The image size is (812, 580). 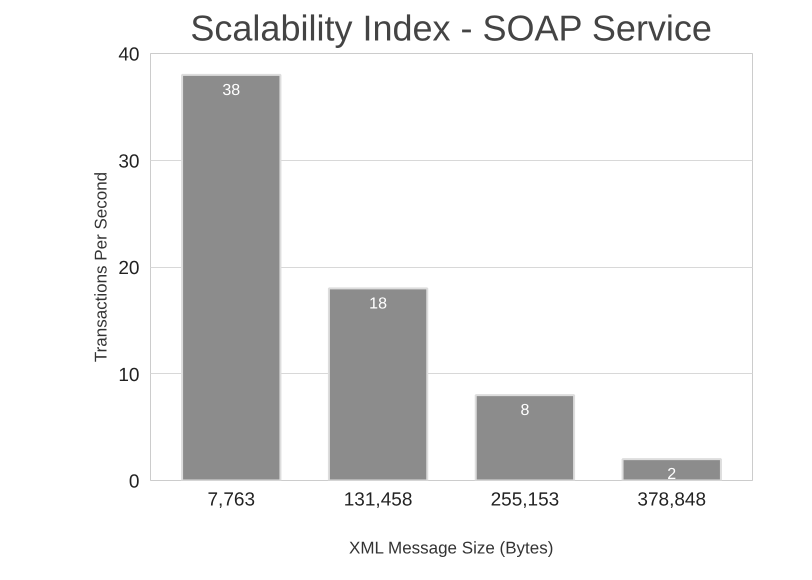 What do you see at coordinates (231, 500) in the screenshot?
I see `x-tick-label: 7,763` at bounding box center [231, 500].